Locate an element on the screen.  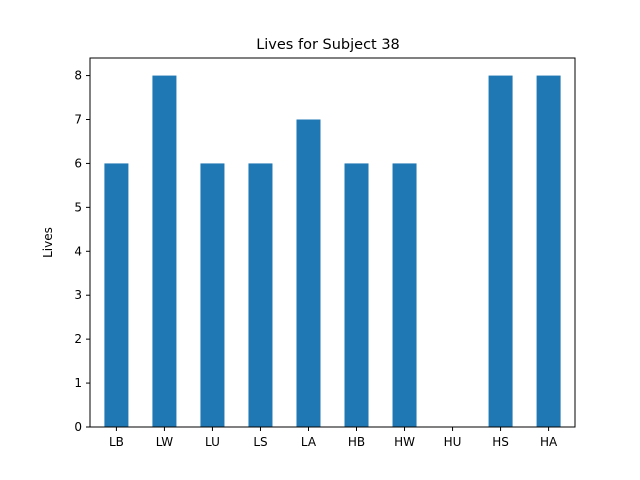
bar-hb is located at coordinates (356, 295).